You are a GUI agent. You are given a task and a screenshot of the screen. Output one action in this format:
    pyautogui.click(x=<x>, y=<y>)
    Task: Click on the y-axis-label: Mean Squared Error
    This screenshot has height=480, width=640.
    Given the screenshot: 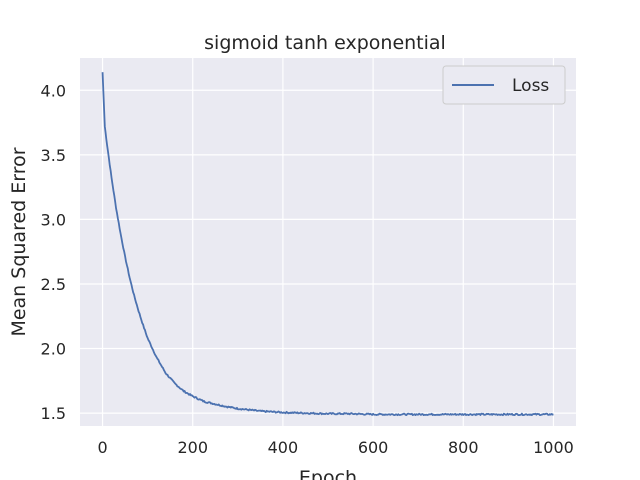 What is the action you would take?
    pyautogui.click(x=19, y=241)
    